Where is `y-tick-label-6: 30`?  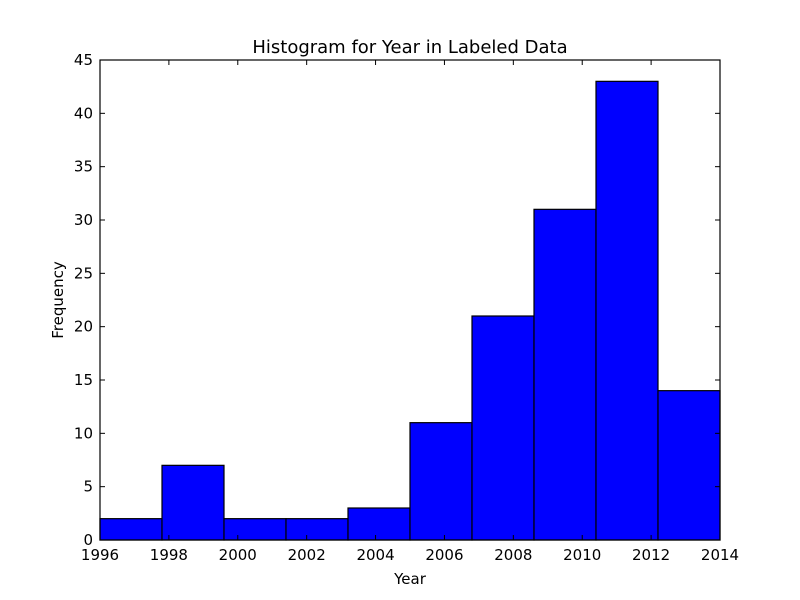
y-tick-label-6: 30 is located at coordinates (83, 220).